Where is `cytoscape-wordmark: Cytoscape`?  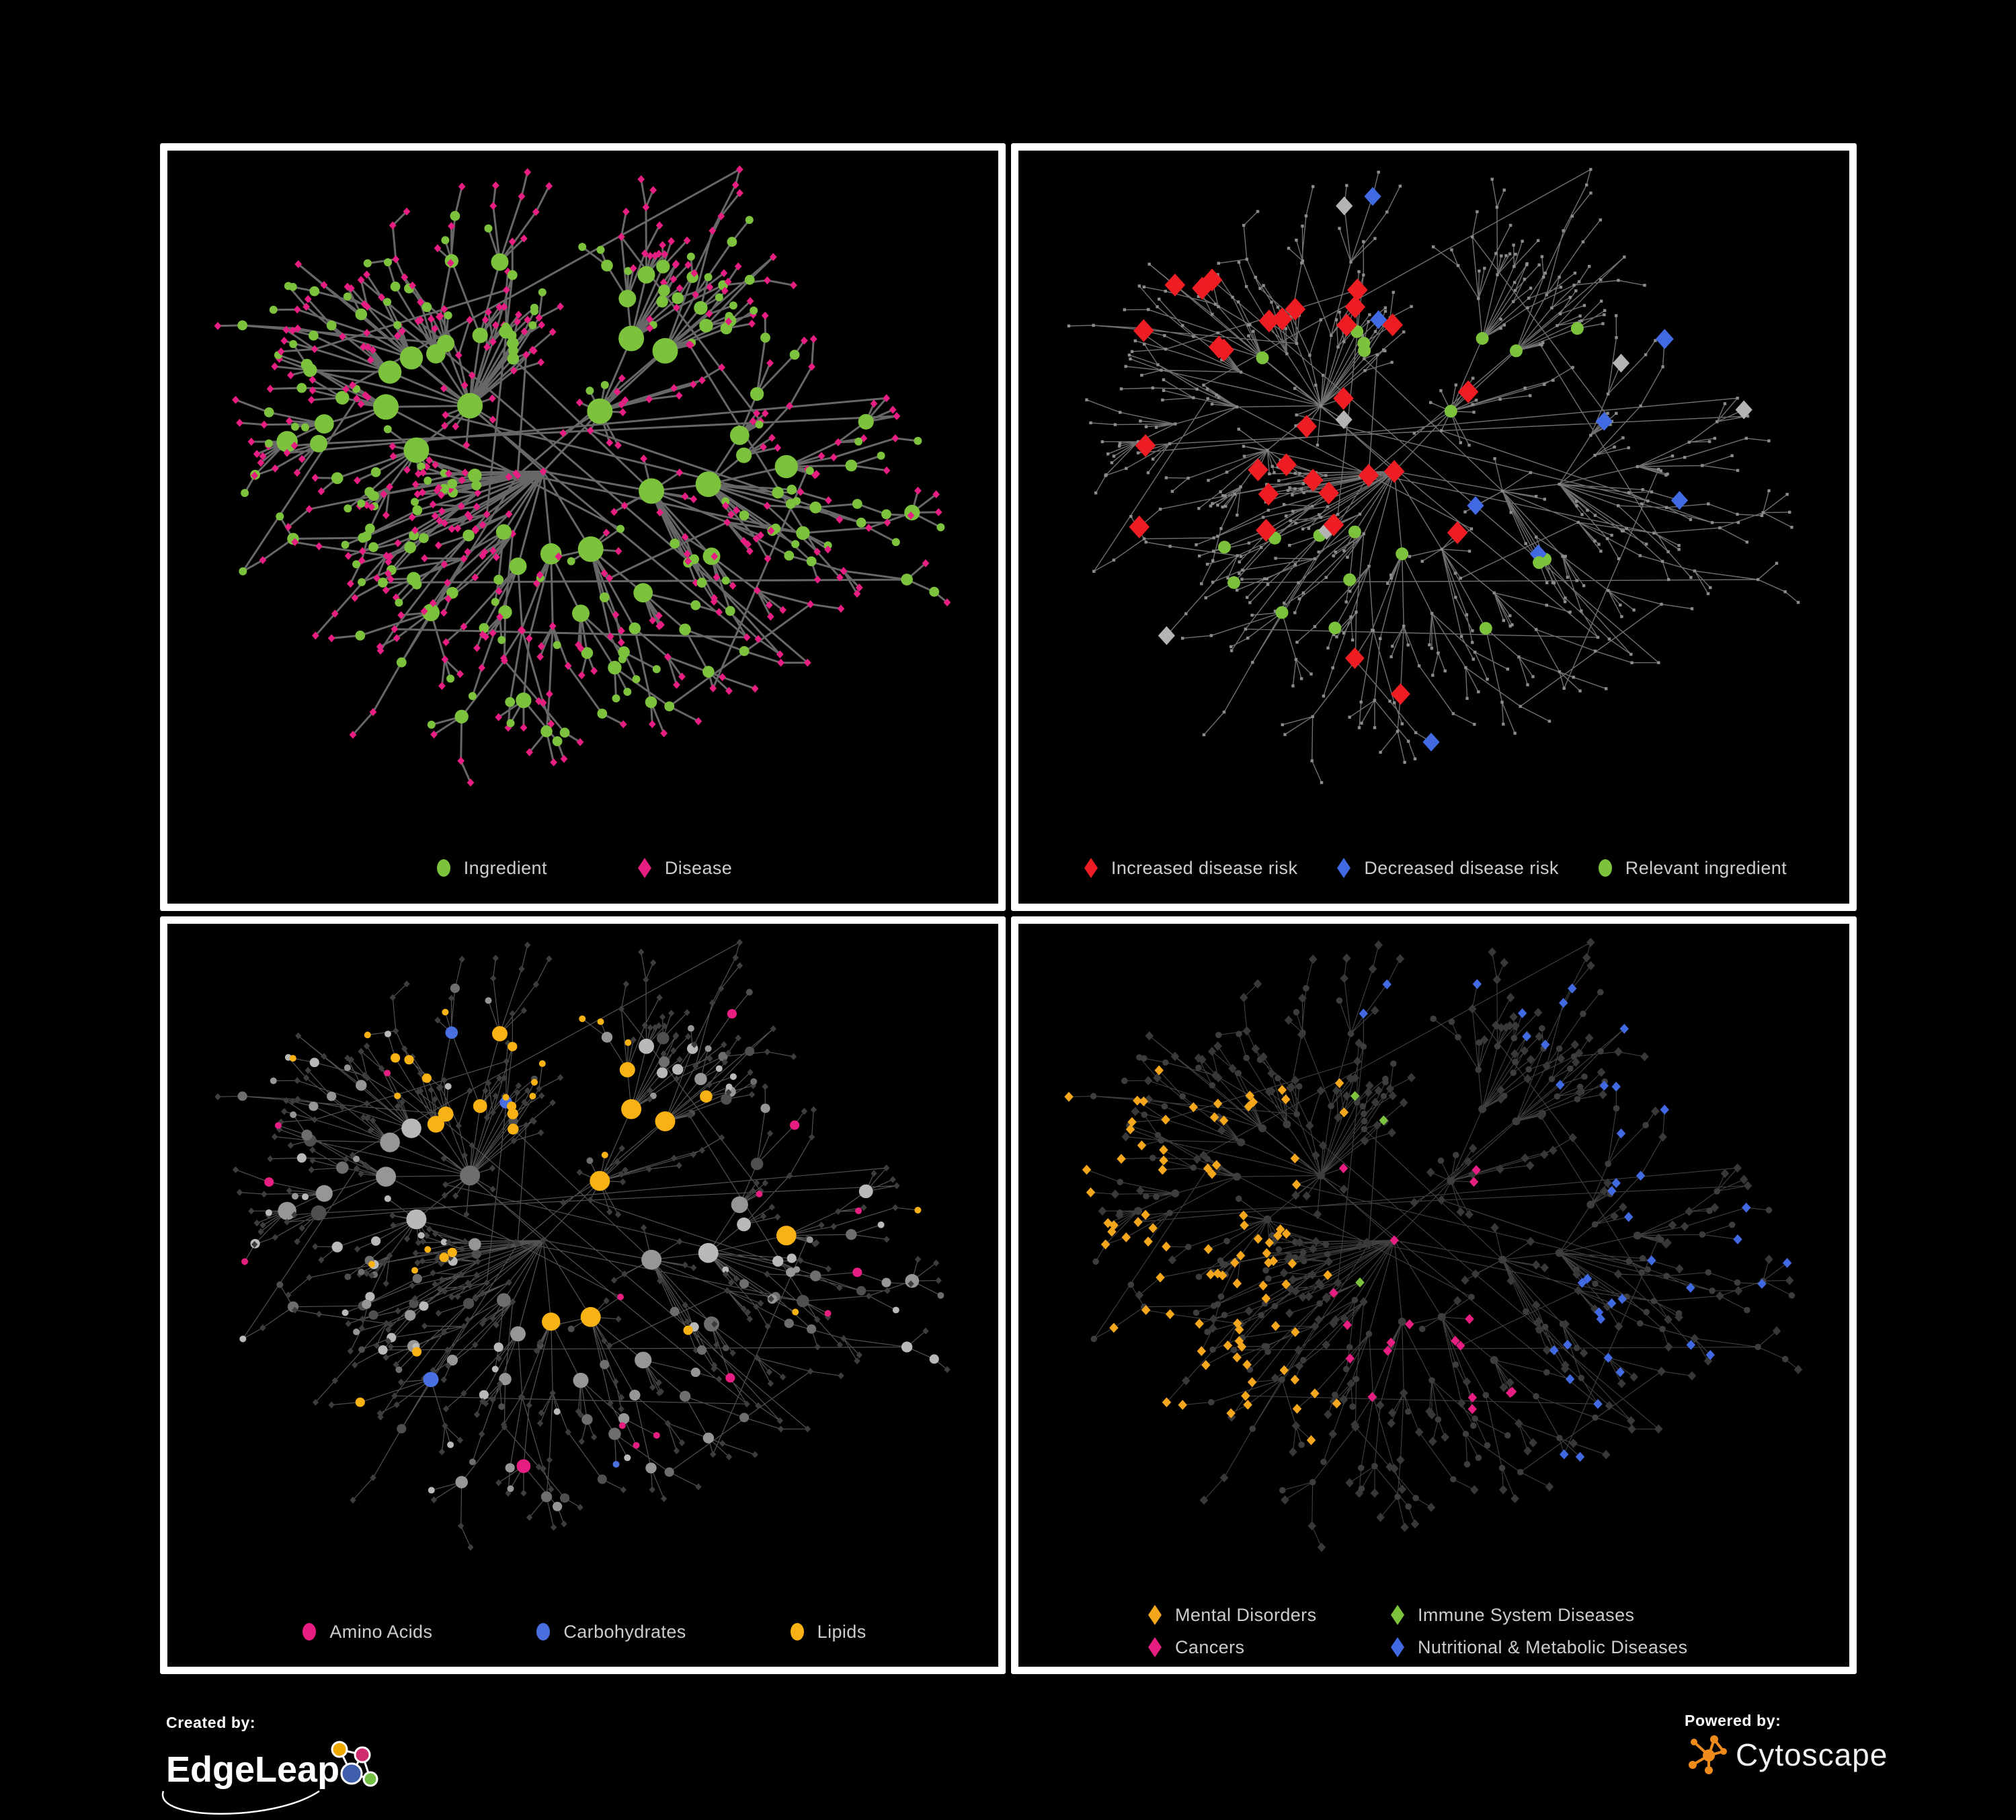
cytoscape-wordmark: Cytoscape is located at coordinates (1812, 1754).